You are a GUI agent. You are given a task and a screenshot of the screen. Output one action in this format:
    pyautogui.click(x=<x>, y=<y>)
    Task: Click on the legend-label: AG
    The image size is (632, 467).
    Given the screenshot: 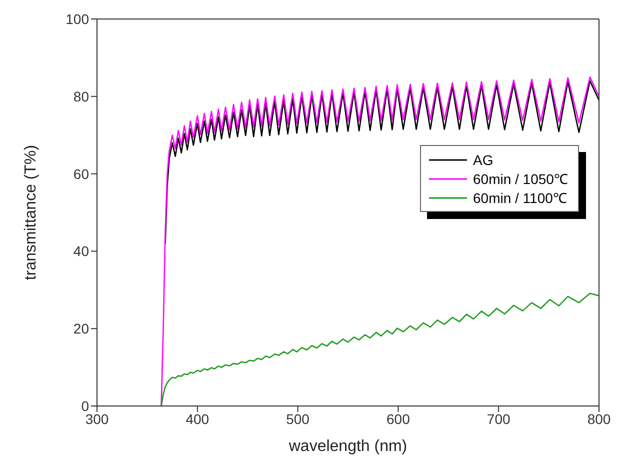 What is the action you would take?
    pyautogui.click(x=483, y=160)
    